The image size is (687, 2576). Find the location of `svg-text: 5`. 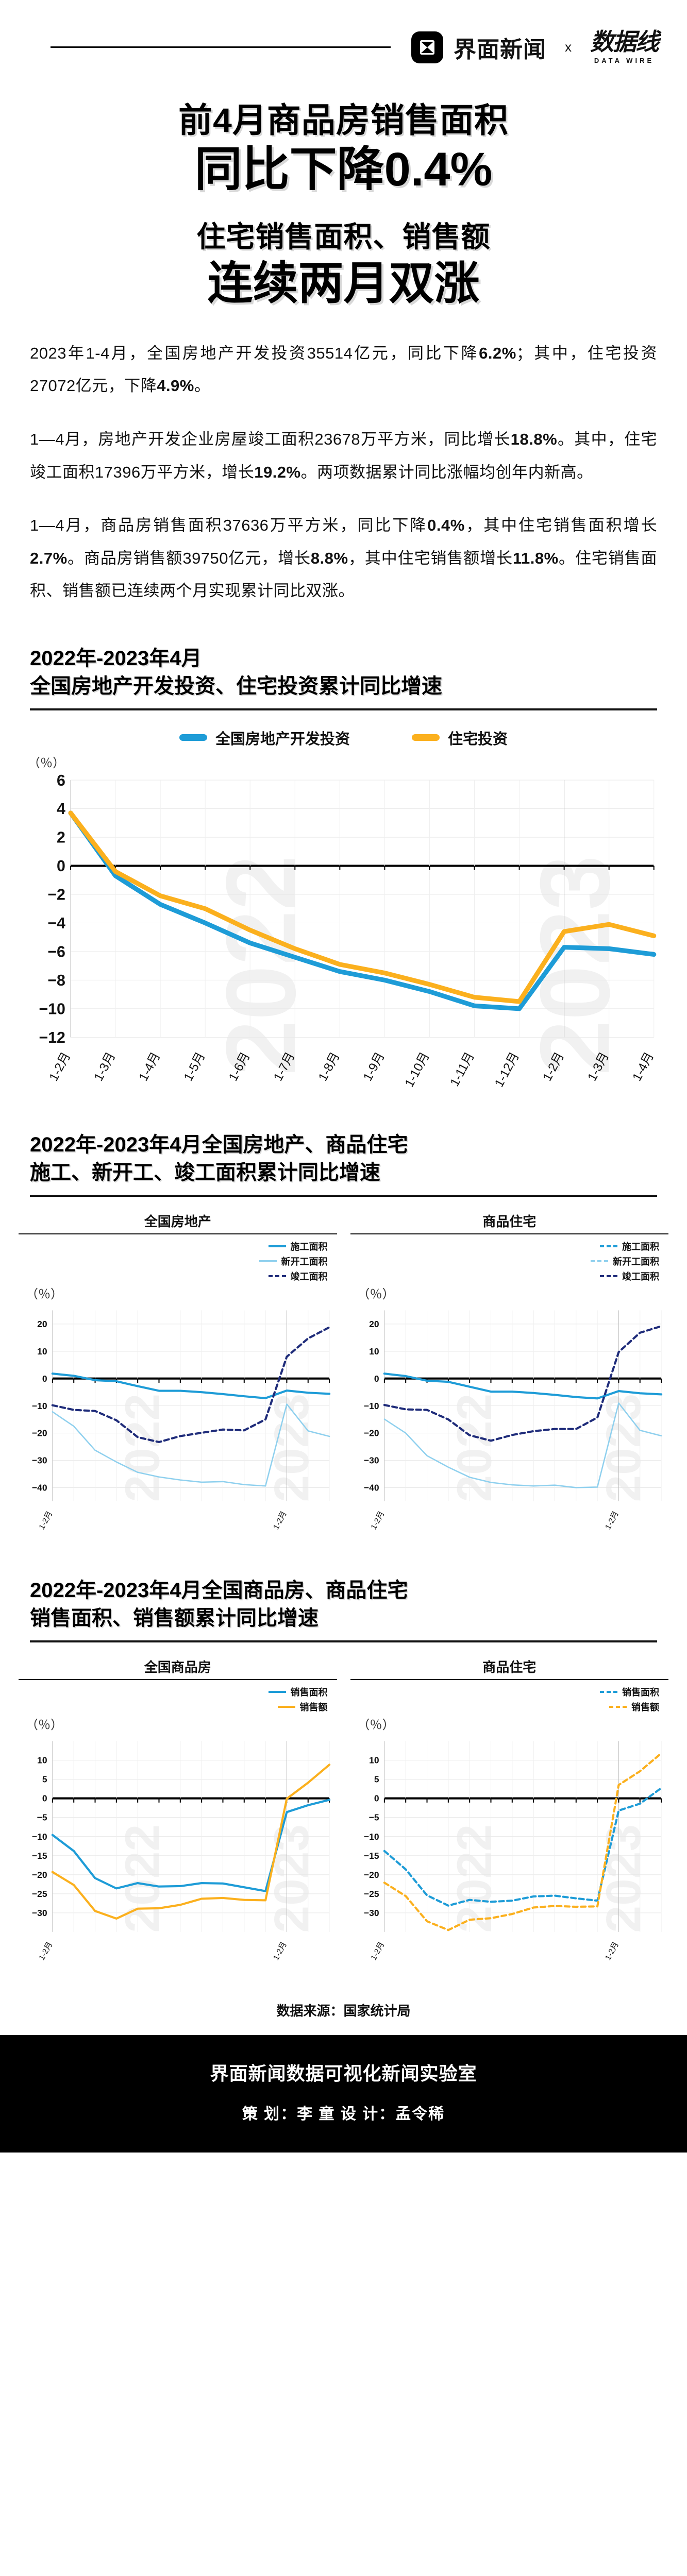

svg-text: 5 is located at coordinates (376, 1779).